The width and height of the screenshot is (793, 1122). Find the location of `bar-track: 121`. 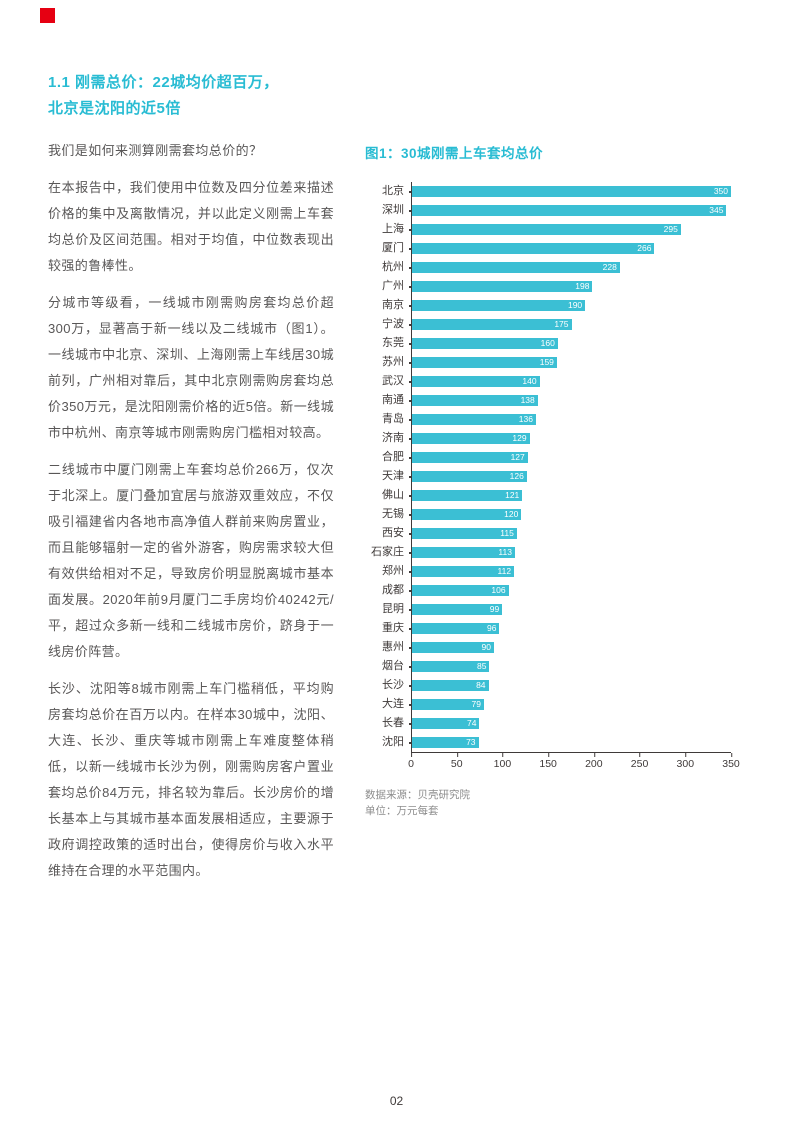

bar-track: 121 is located at coordinates (570, 495).